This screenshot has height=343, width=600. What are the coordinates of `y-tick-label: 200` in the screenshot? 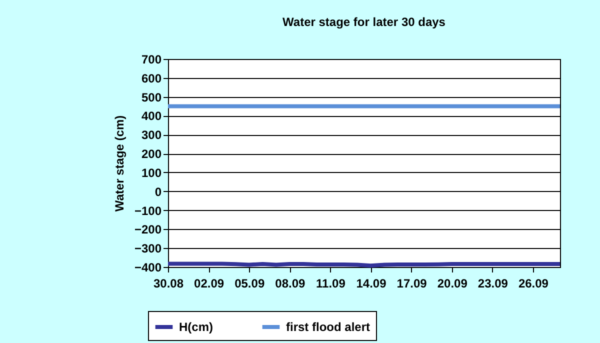 It's located at (151, 154).